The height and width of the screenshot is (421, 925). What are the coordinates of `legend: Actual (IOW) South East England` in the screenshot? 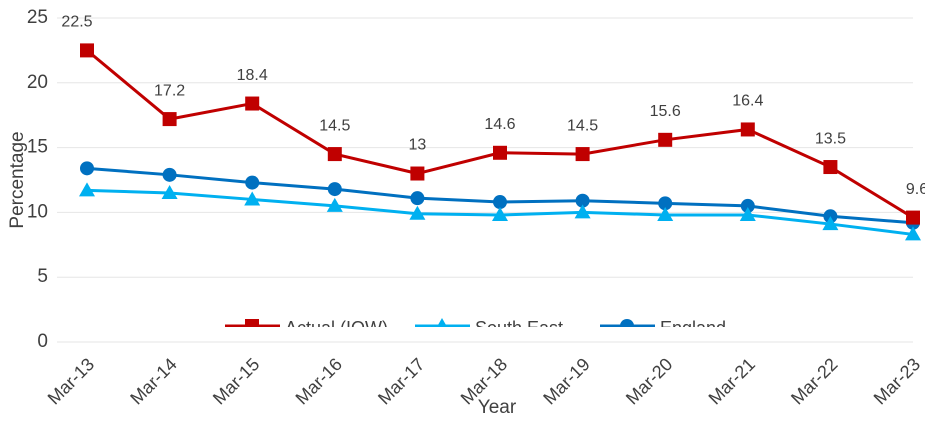 It's located at (475, 328).